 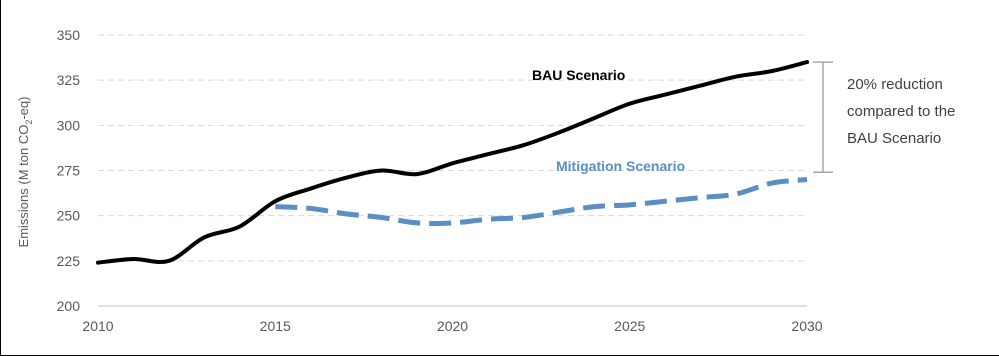 What do you see at coordinates (69, 35) in the screenshot?
I see `y-tick-label: 350` at bounding box center [69, 35].